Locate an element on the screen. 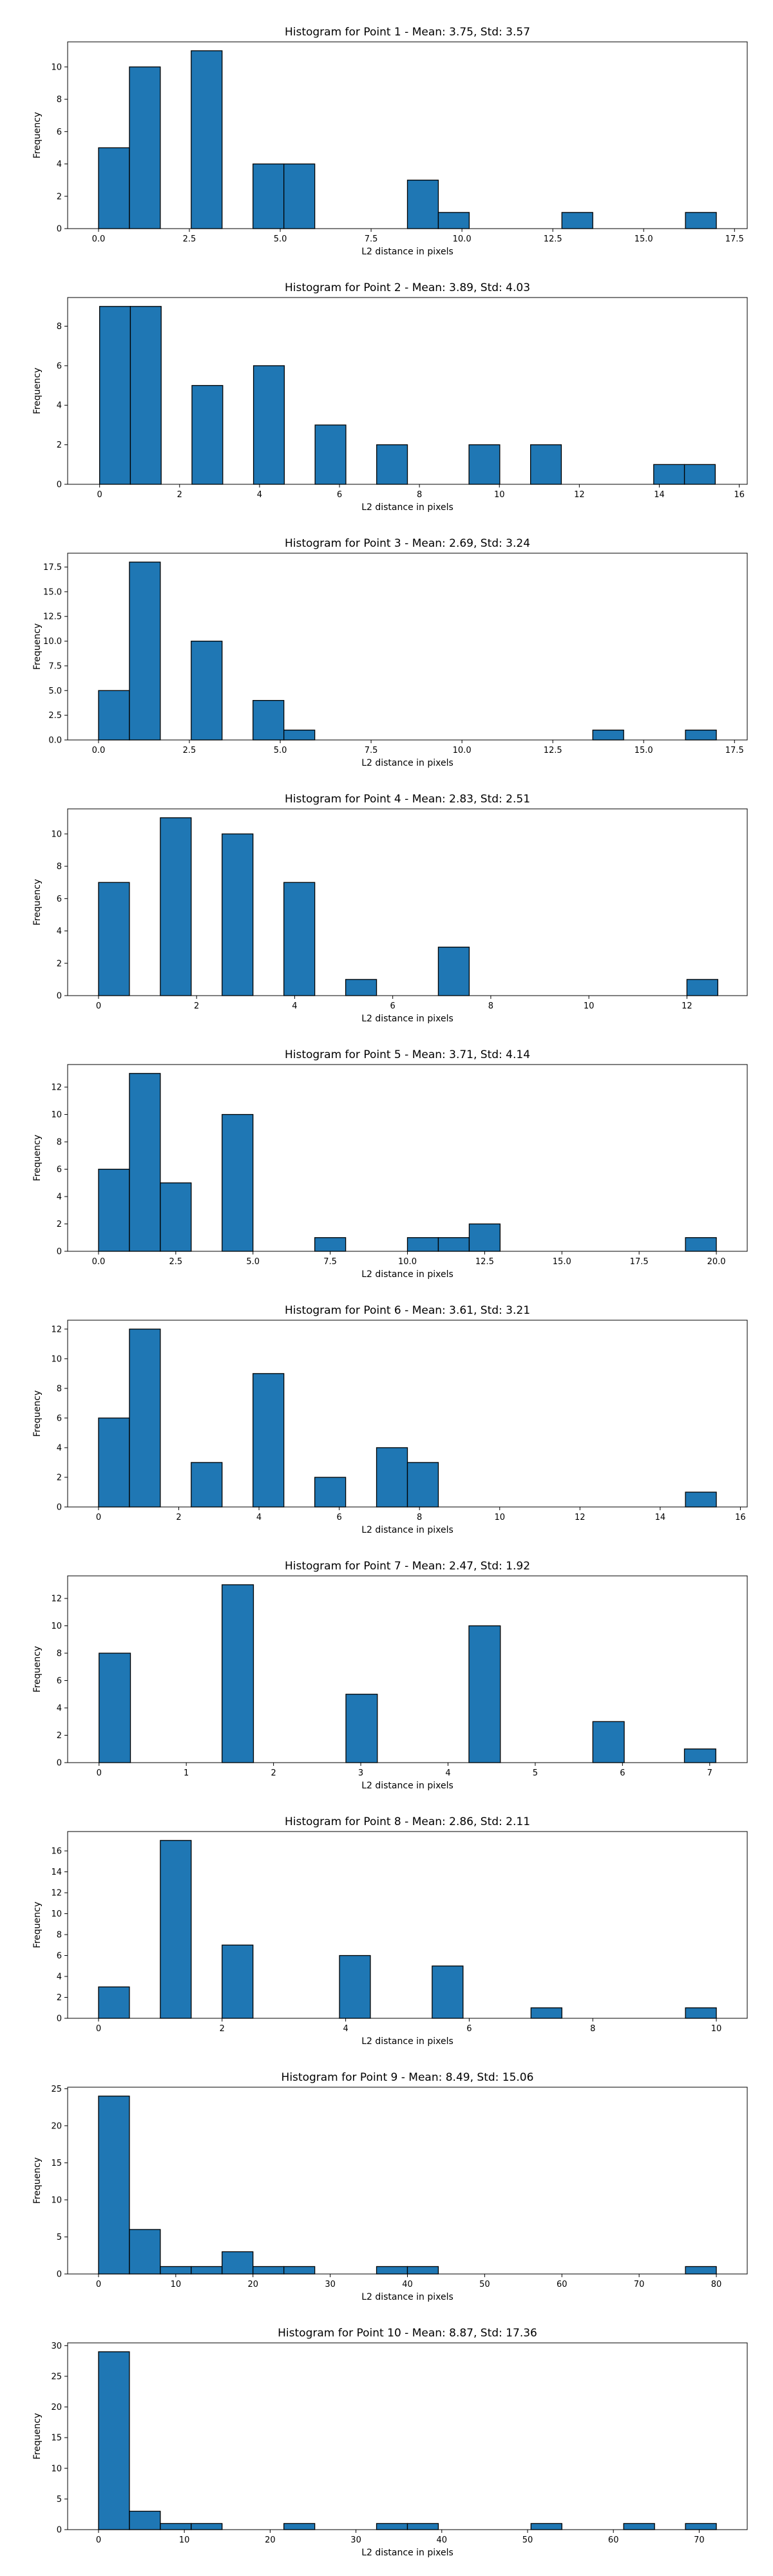 The width and height of the screenshot is (773, 2576). x-tick-label: 60 is located at coordinates (613, 2540).